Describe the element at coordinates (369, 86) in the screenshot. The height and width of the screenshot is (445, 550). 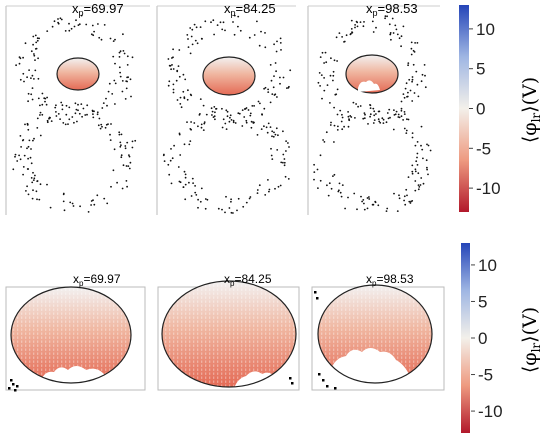
I see `top-panel-3-white-patch` at that location.